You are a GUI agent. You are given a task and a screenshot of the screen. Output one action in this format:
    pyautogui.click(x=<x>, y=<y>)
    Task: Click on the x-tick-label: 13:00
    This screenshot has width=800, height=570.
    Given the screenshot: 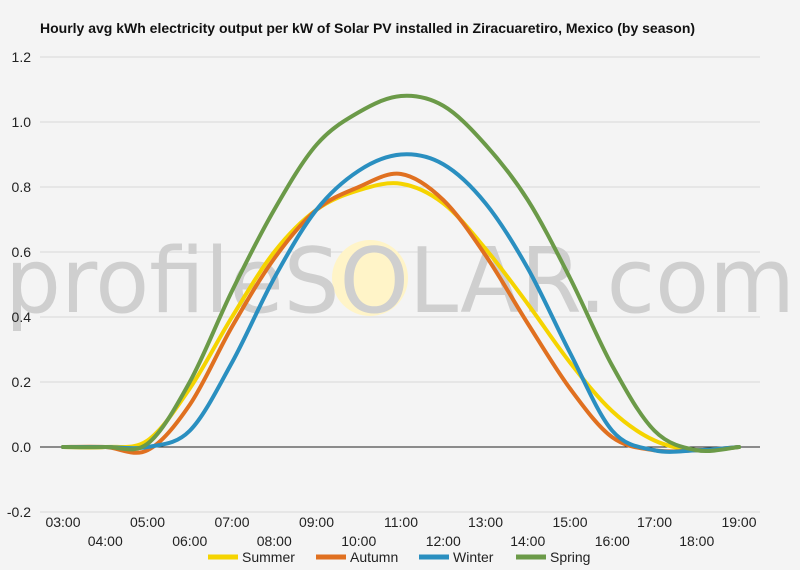 What is the action you would take?
    pyautogui.click(x=485, y=522)
    